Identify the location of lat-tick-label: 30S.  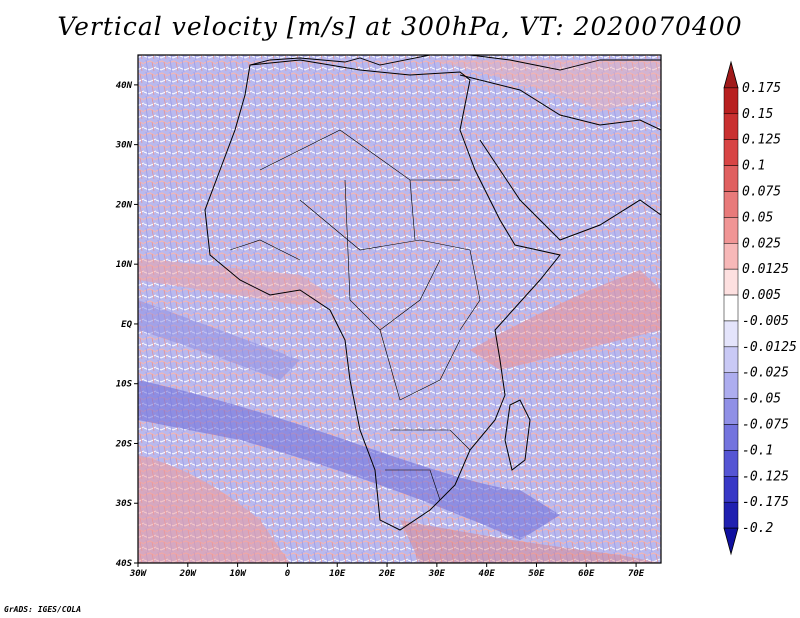
(124, 504).